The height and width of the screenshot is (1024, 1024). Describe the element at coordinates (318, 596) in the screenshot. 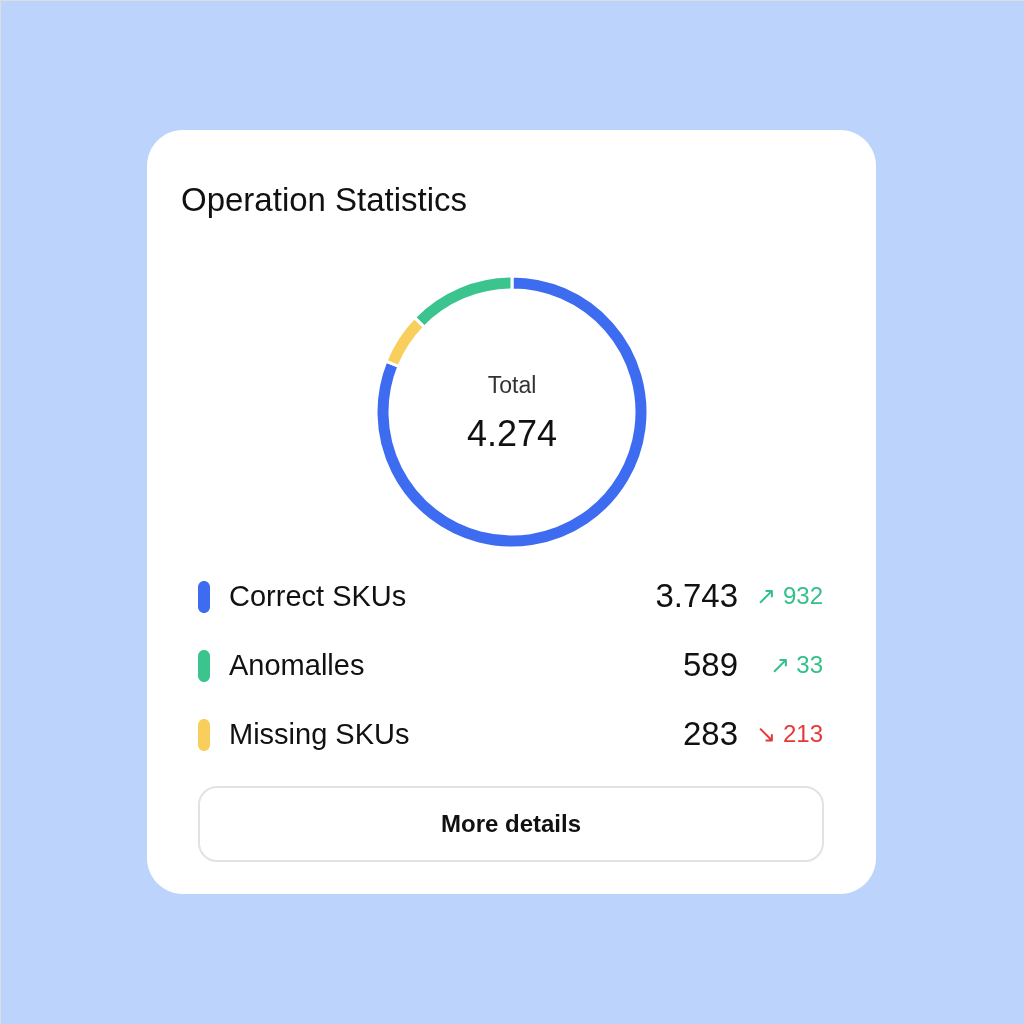

I see `legend-label: Correct SKUs` at that location.